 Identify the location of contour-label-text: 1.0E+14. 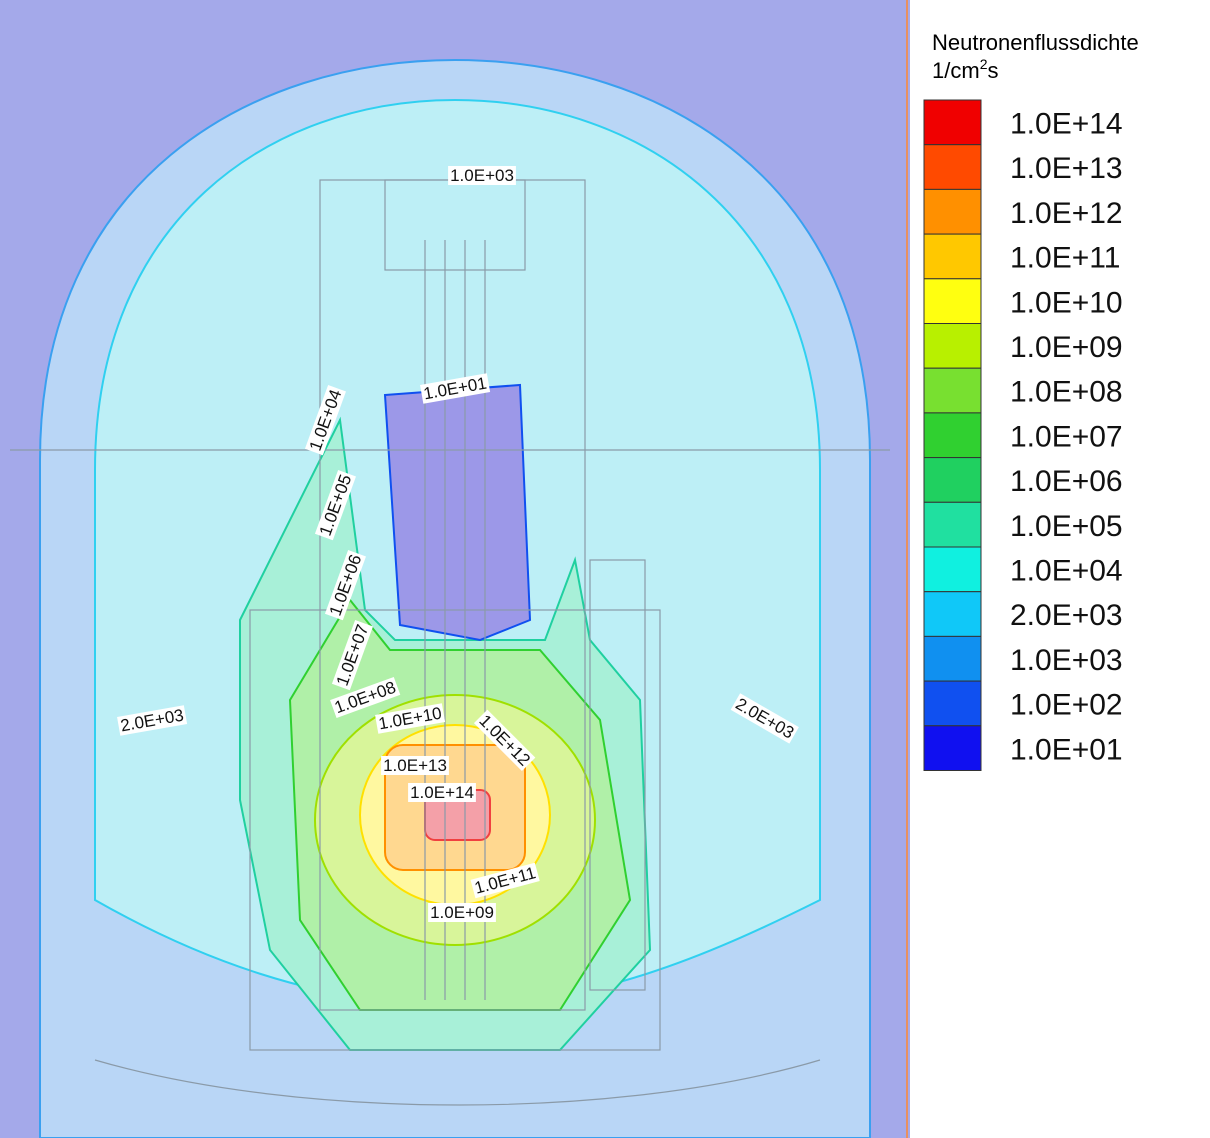
(442, 792).